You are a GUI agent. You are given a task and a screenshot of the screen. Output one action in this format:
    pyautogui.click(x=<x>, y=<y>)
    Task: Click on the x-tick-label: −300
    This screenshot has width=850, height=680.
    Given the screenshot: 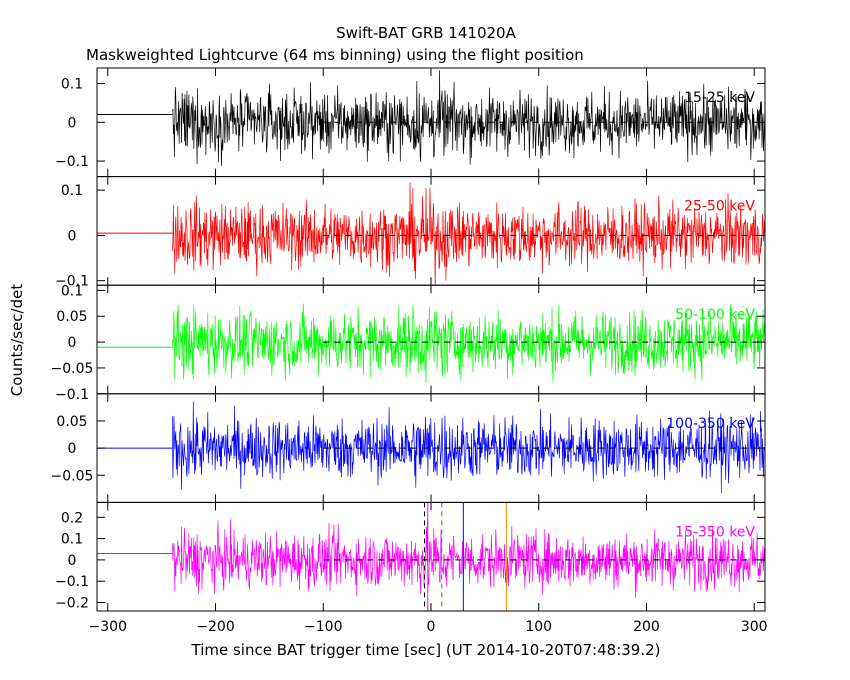 What is the action you would take?
    pyautogui.click(x=108, y=627)
    